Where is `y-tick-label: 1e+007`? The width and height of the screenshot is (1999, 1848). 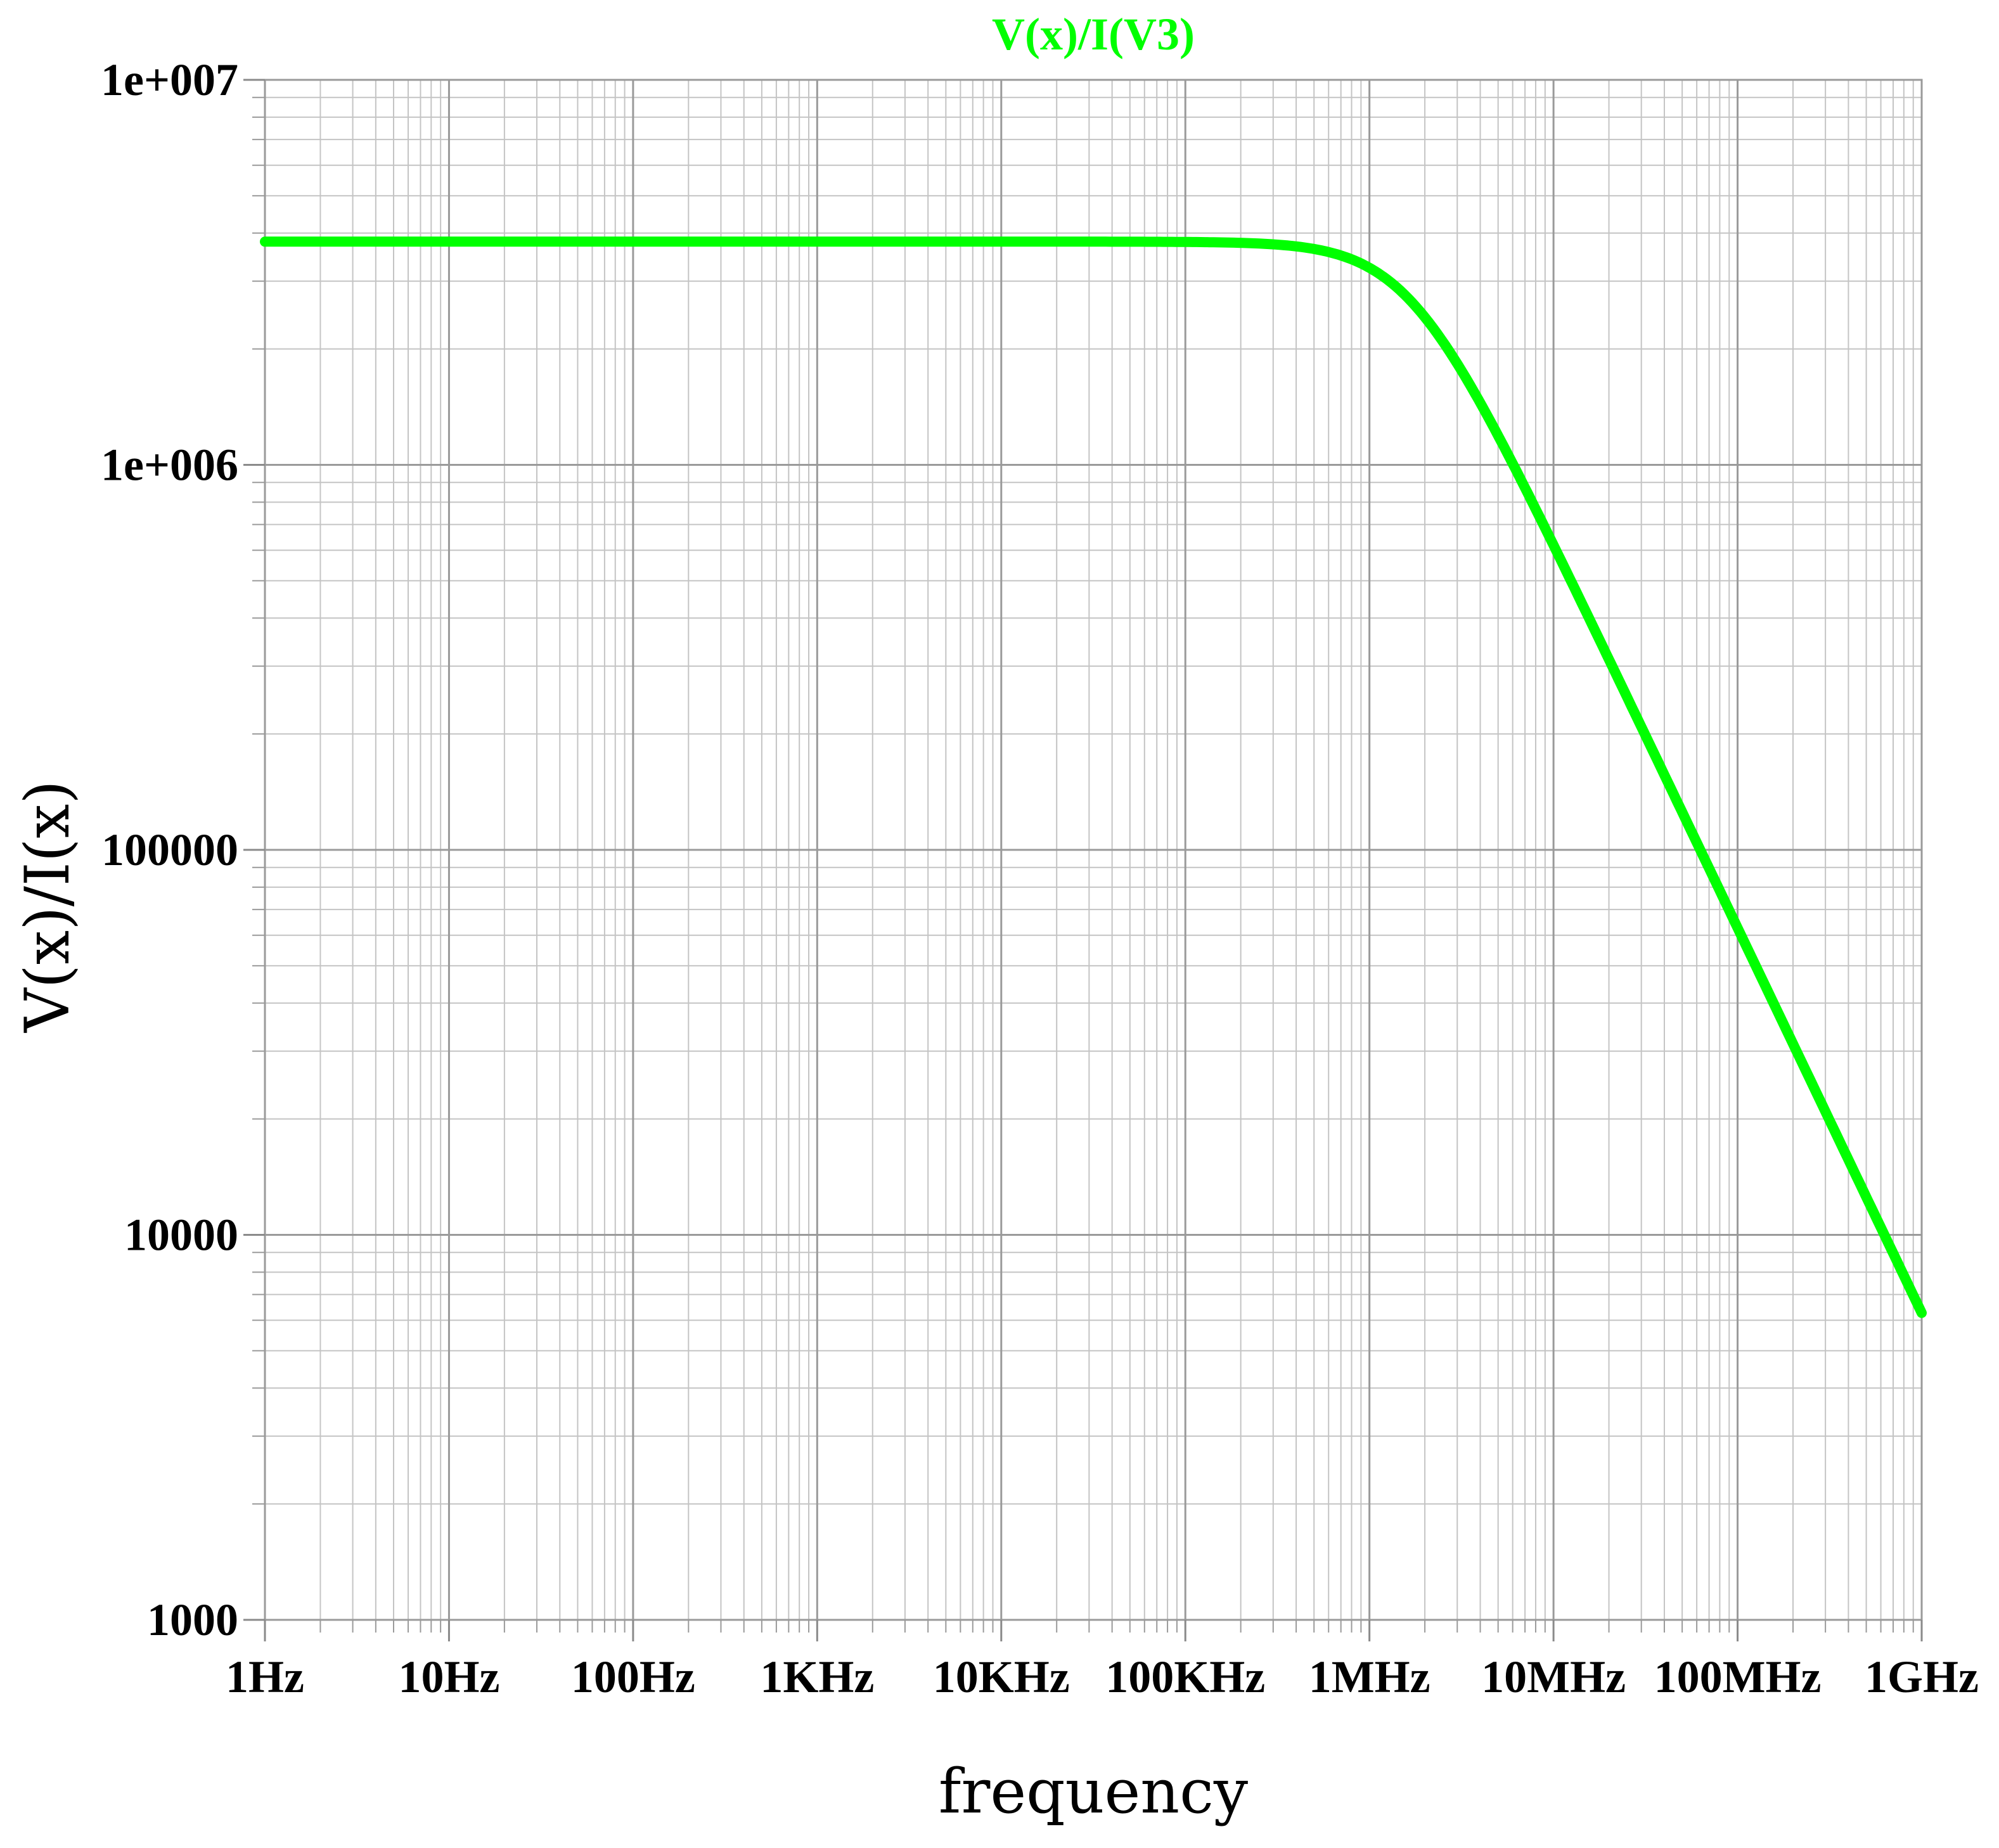 y-tick-label: 1e+007 is located at coordinates (169, 80).